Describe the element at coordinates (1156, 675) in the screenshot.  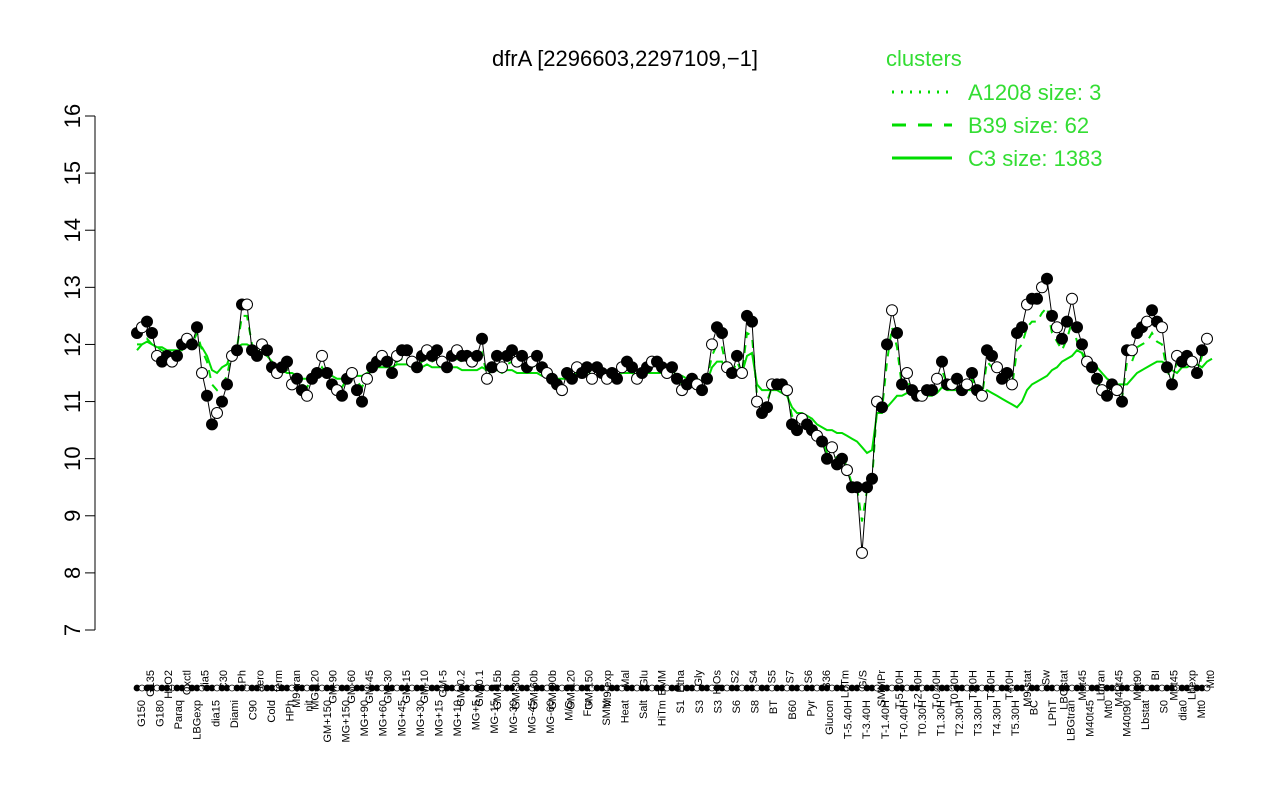
I see `x-tick-label: BI` at that location.